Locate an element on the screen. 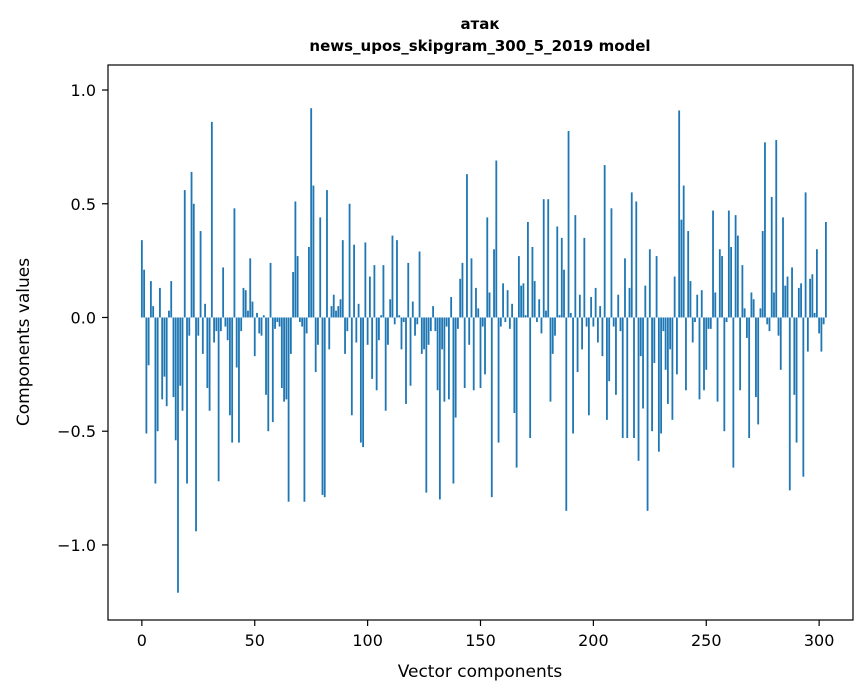 The image size is (867, 696). y-tick-label: −1.0 is located at coordinates (76, 545).